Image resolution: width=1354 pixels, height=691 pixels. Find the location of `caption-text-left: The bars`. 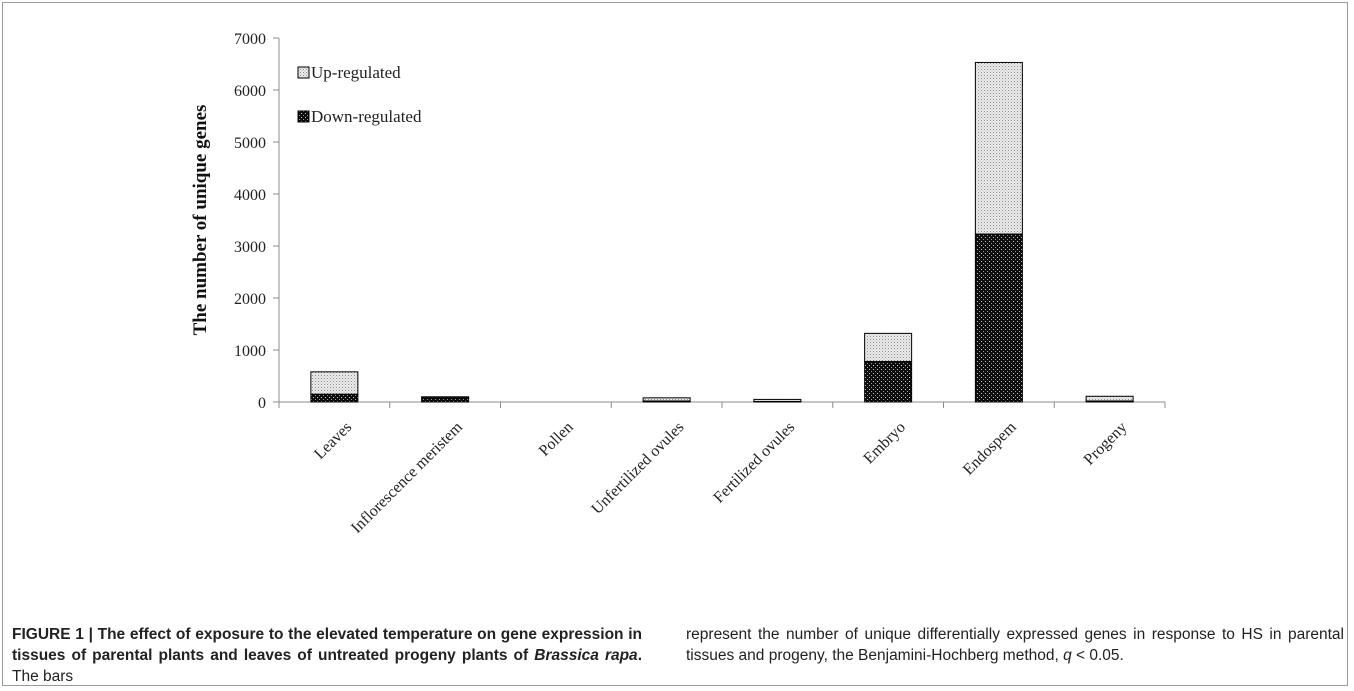

caption-text-left: The bars is located at coordinates (43, 676).